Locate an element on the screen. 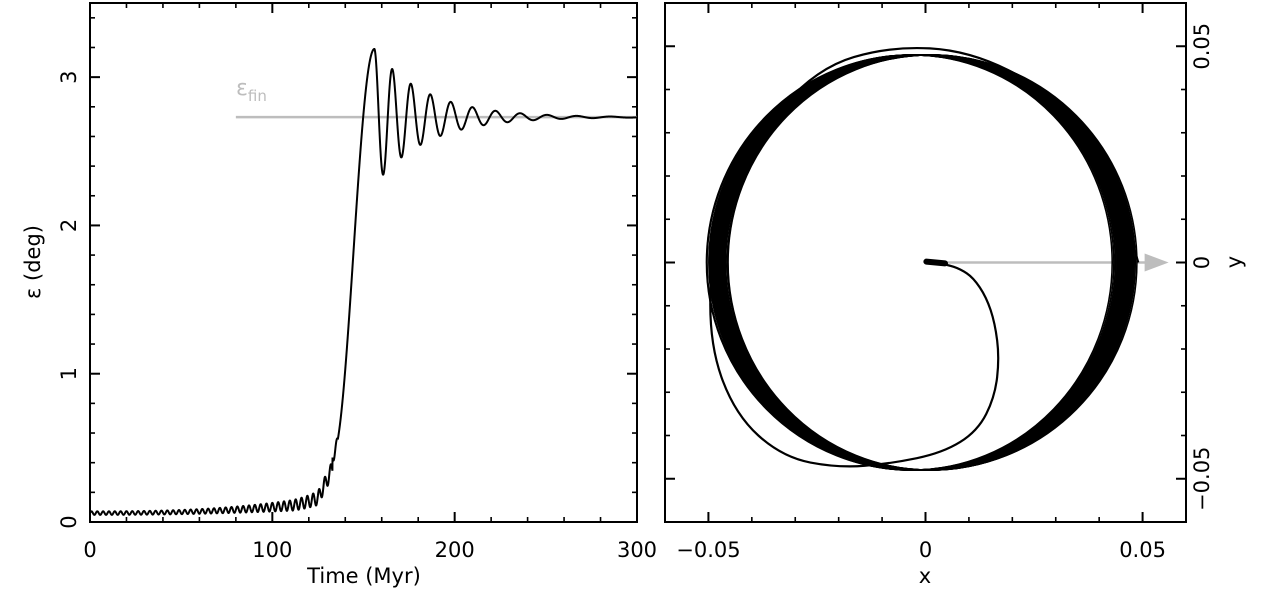 The height and width of the screenshot is (598, 1265). right-x-axis-label: x is located at coordinates (925, 576).